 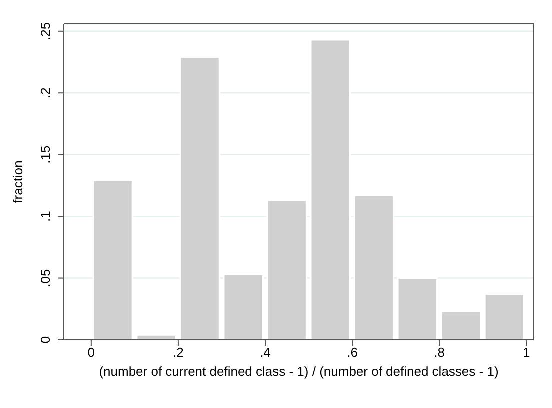 What do you see at coordinates (299, 371) in the screenshot?
I see `x-axis-title: (number of current defined class - 1) / (number of defined classes - 1)` at bounding box center [299, 371].